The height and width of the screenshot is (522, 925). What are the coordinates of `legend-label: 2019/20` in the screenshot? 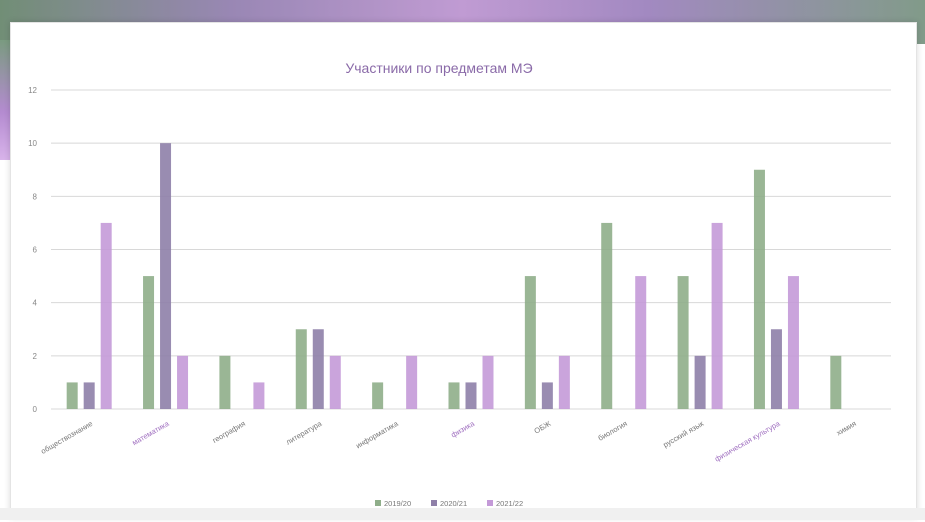 It's located at (397, 503).